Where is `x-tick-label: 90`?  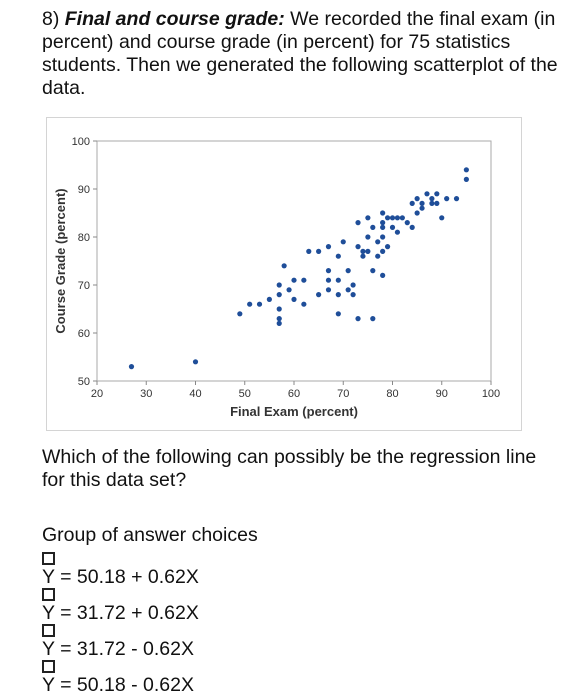 x-tick-label: 90 is located at coordinates (442, 394).